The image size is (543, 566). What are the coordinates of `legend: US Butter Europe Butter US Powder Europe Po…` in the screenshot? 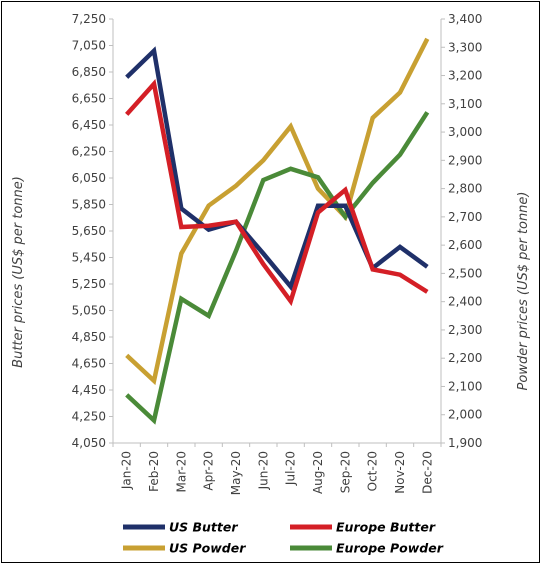 It's located at (283, 538).